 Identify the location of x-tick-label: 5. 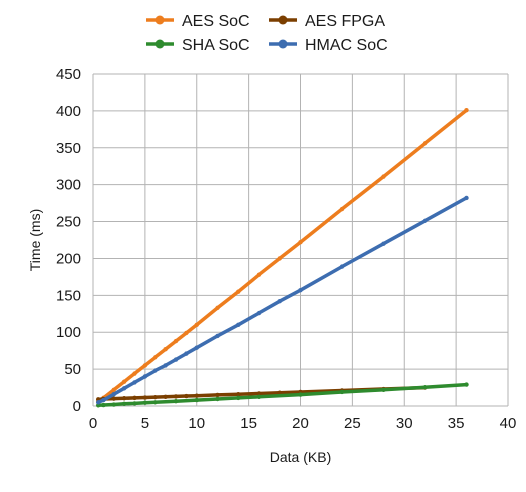
(145, 423).